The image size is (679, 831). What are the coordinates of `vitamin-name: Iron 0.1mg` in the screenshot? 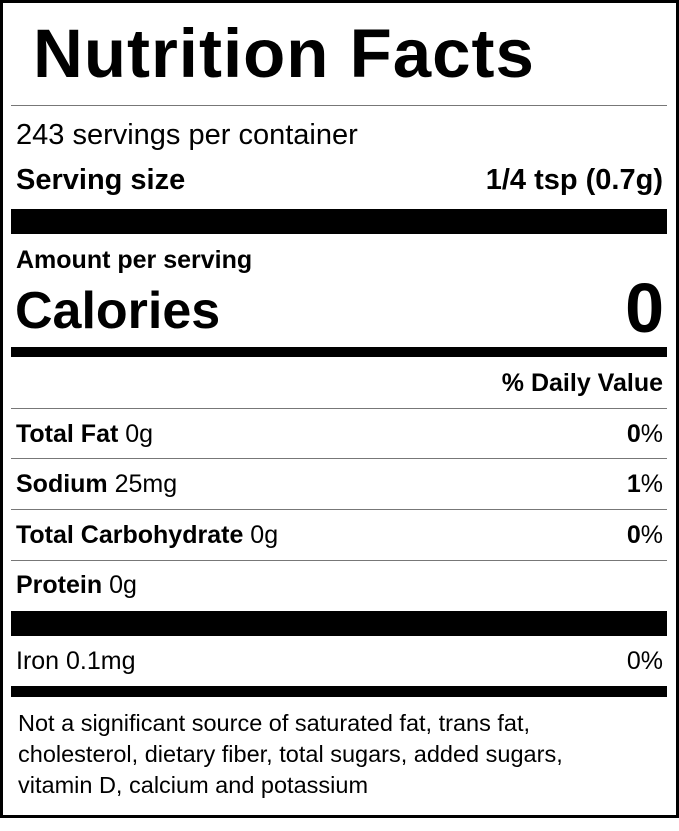 It's located at (76, 661).